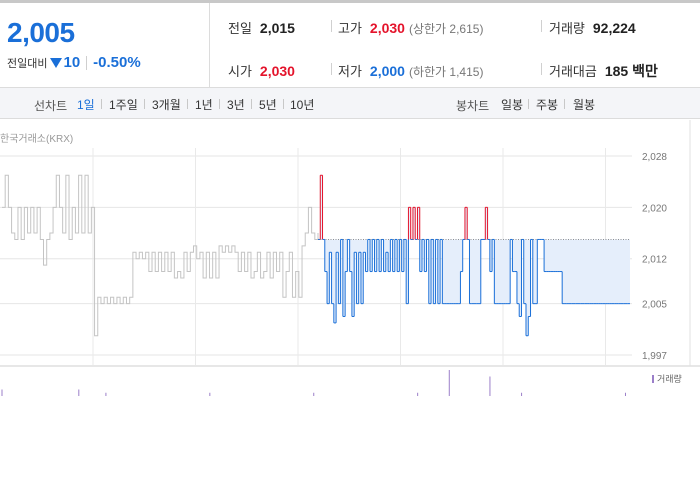  I want to click on stat-prev-close: 전일 2,015, so click(261, 27).